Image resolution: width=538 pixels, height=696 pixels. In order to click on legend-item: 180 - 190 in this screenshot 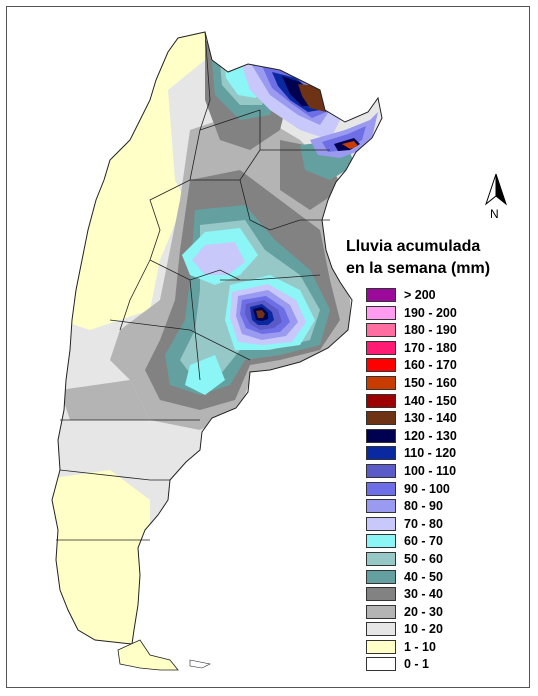, I will do `click(441, 331)`.